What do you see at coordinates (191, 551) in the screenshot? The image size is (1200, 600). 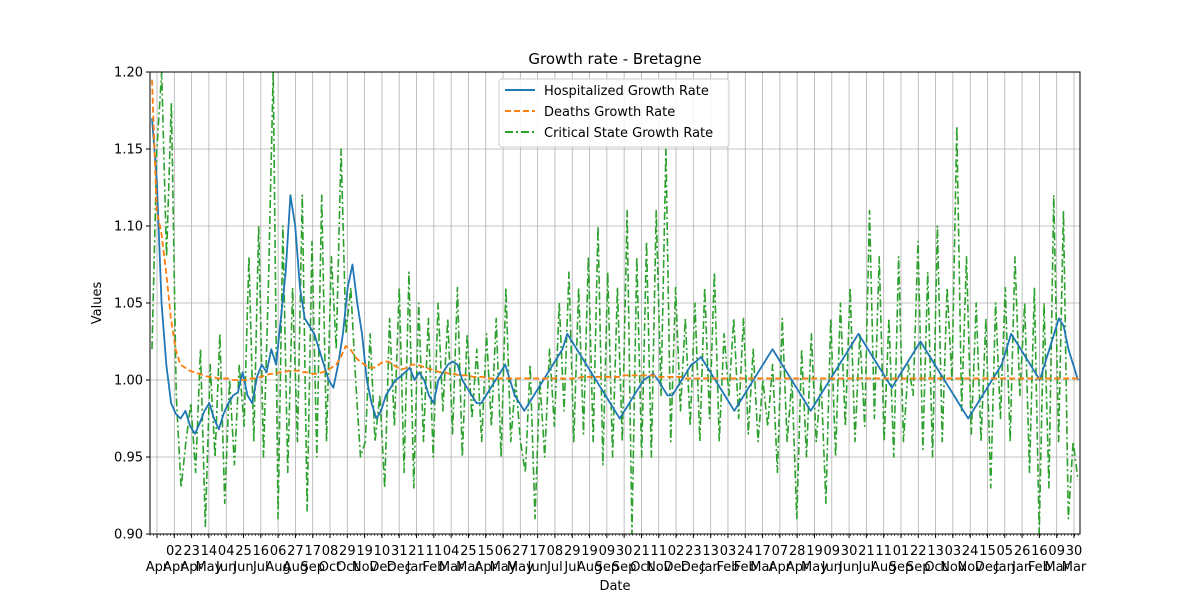 I see `x-tick-day-label: 23` at bounding box center [191, 551].